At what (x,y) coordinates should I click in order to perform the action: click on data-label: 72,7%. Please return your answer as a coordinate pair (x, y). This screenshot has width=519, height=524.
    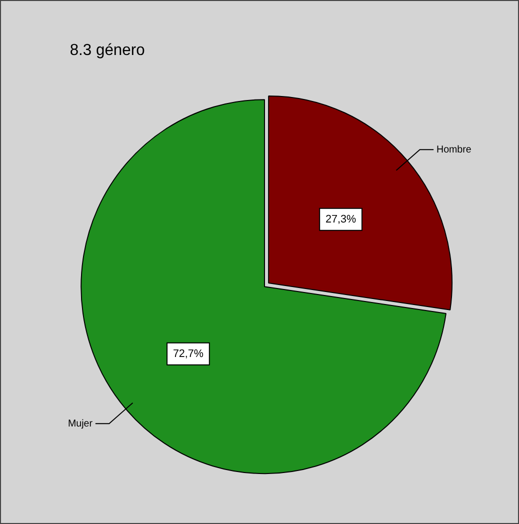
    Looking at the image, I should click on (188, 354).